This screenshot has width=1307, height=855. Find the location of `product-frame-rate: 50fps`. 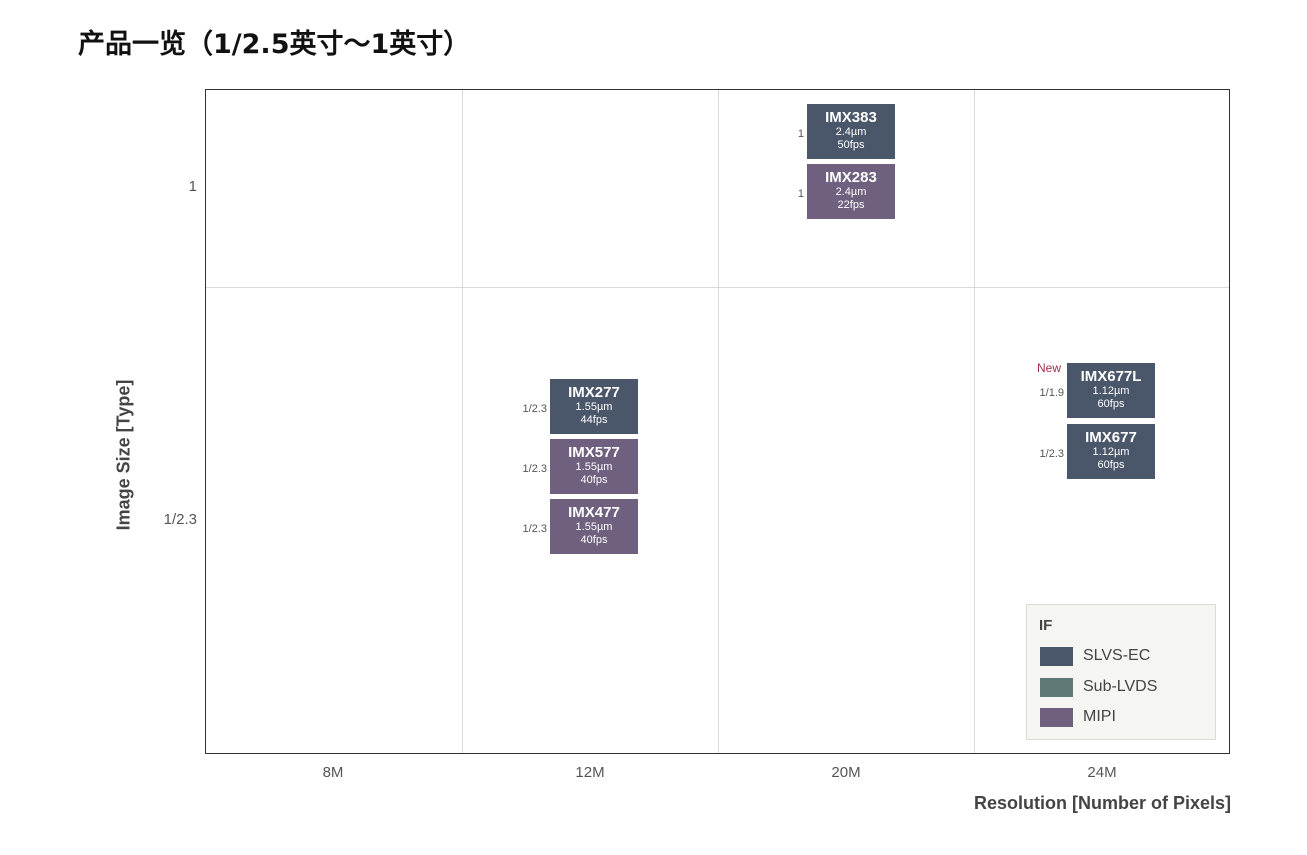

product-frame-rate: 50fps is located at coordinates (851, 145).